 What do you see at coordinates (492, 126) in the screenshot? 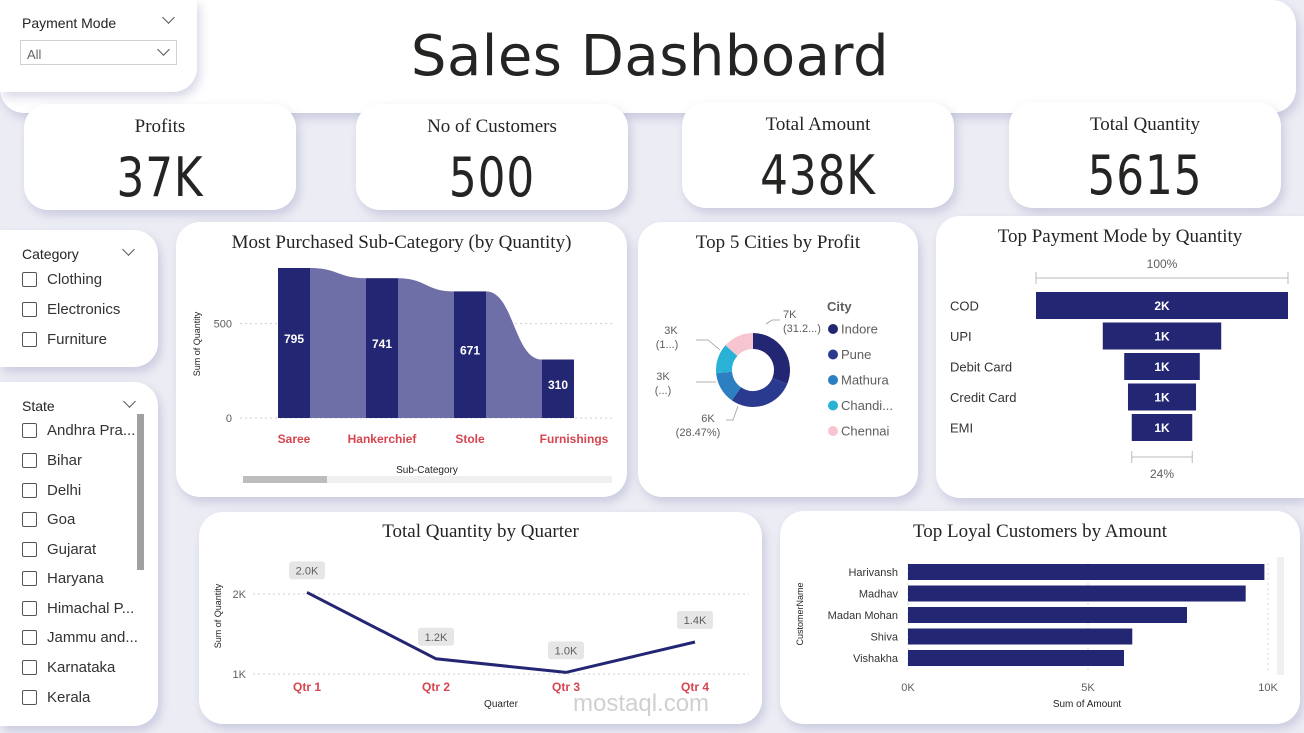
I see `kpi-label: No of Customers` at bounding box center [492, 126].